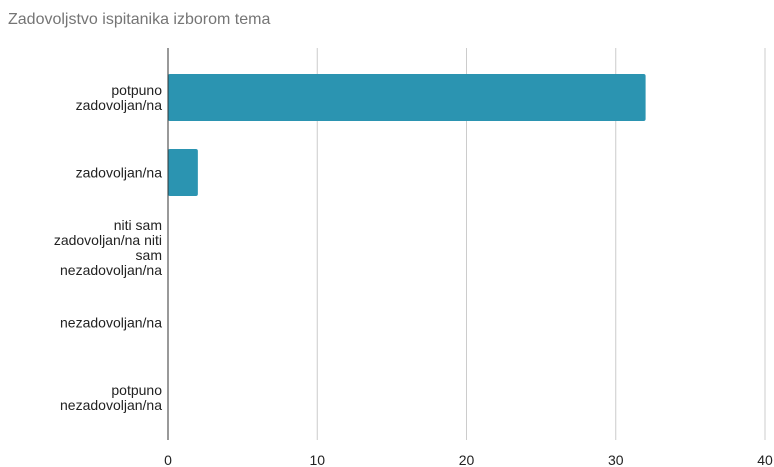 This screenshot has width=774, height=467. Describe the element at coordinates (139, 19) in the screenshot. I see `chart-title: Zadovoljstvo ispitanika izborom tema` at that location.